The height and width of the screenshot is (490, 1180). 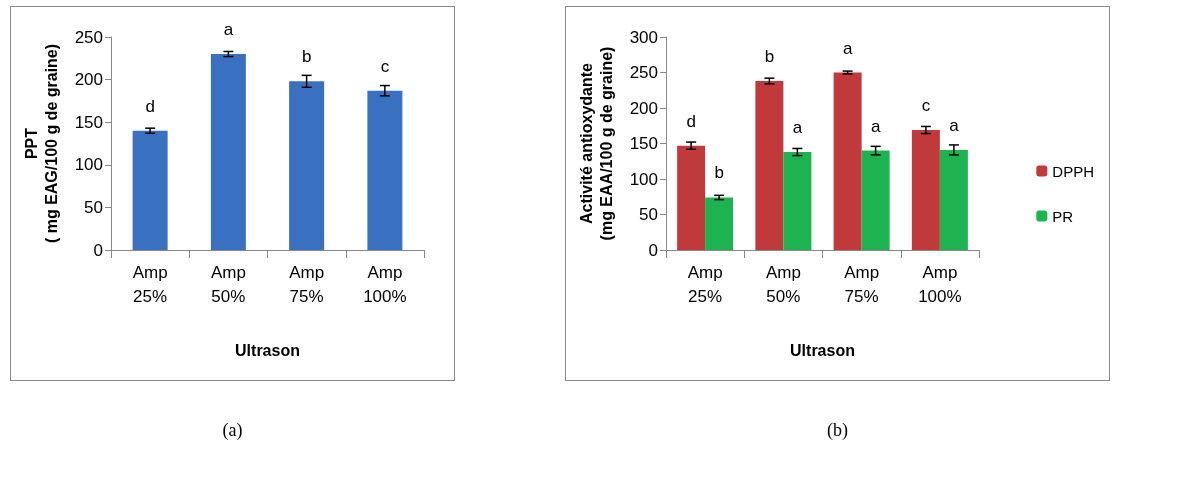 What do you see at coordinates (232, 430) in the screenshot?
I see `text: (a)` at bounding box center [232, 430].